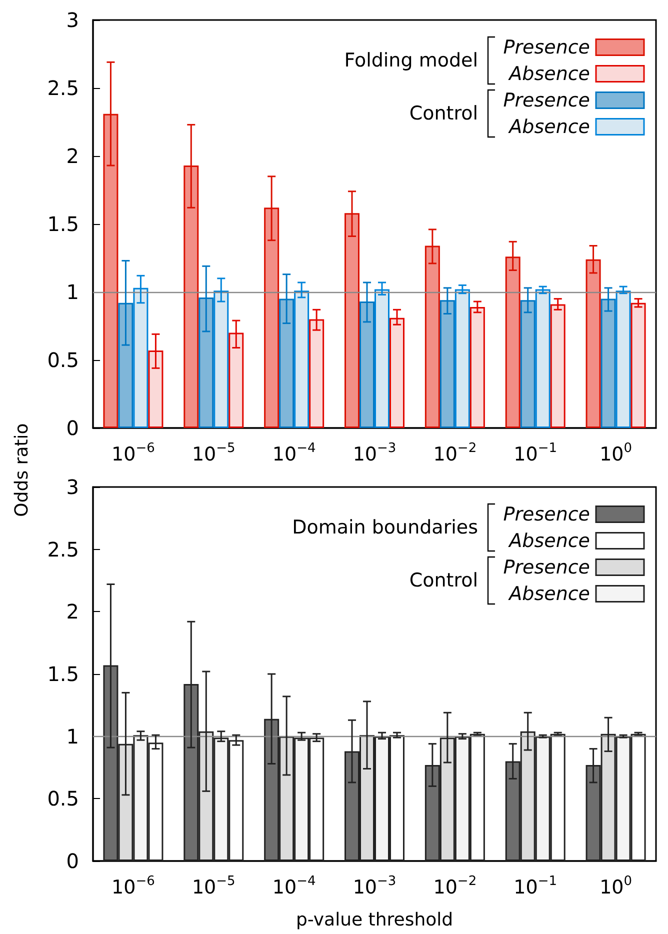  Describe the element at coordinates (375, 920) in the screenshot. I see `x-axis-title: p-value threshold` at that location.